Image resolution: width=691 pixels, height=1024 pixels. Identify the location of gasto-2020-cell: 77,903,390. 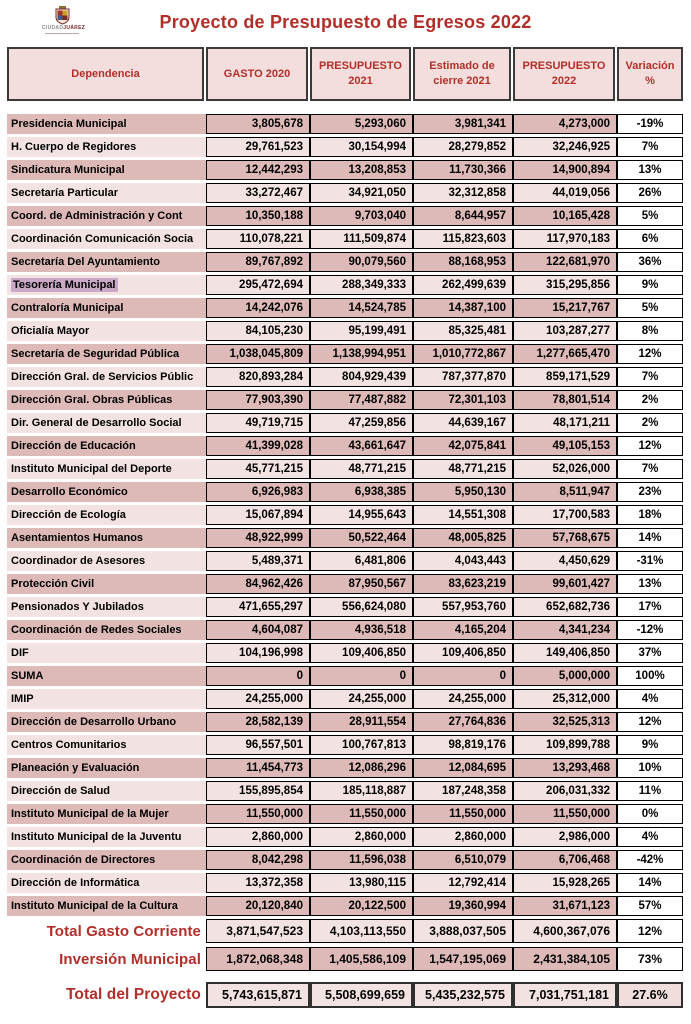
(258, 400).